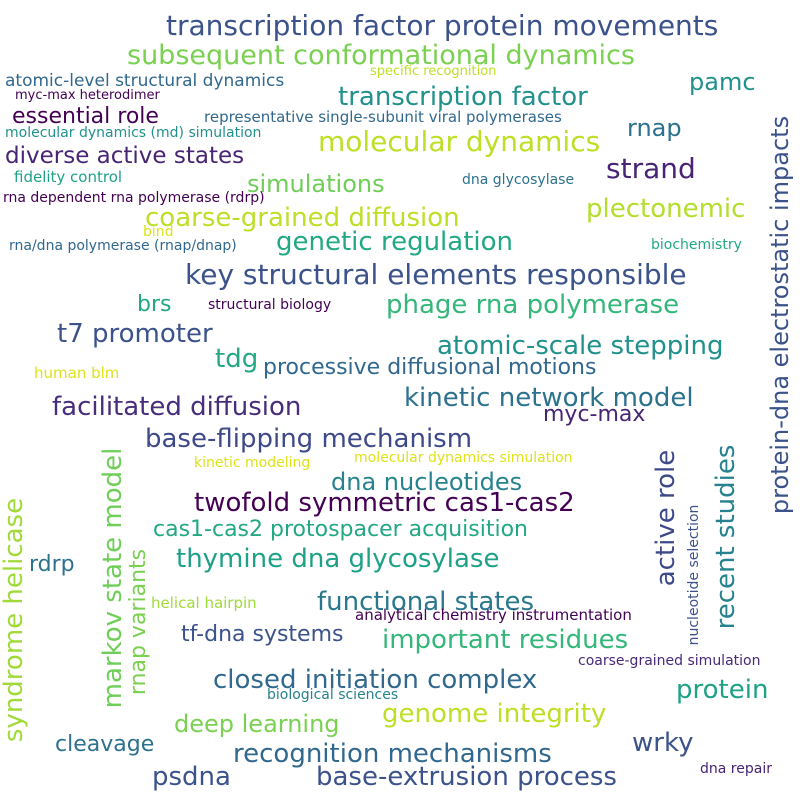 This screenshot has height=800, width=800. Describe the element at coordinates (459, 141) in the screenshot. I see `word: molecular dynamics` at that location.